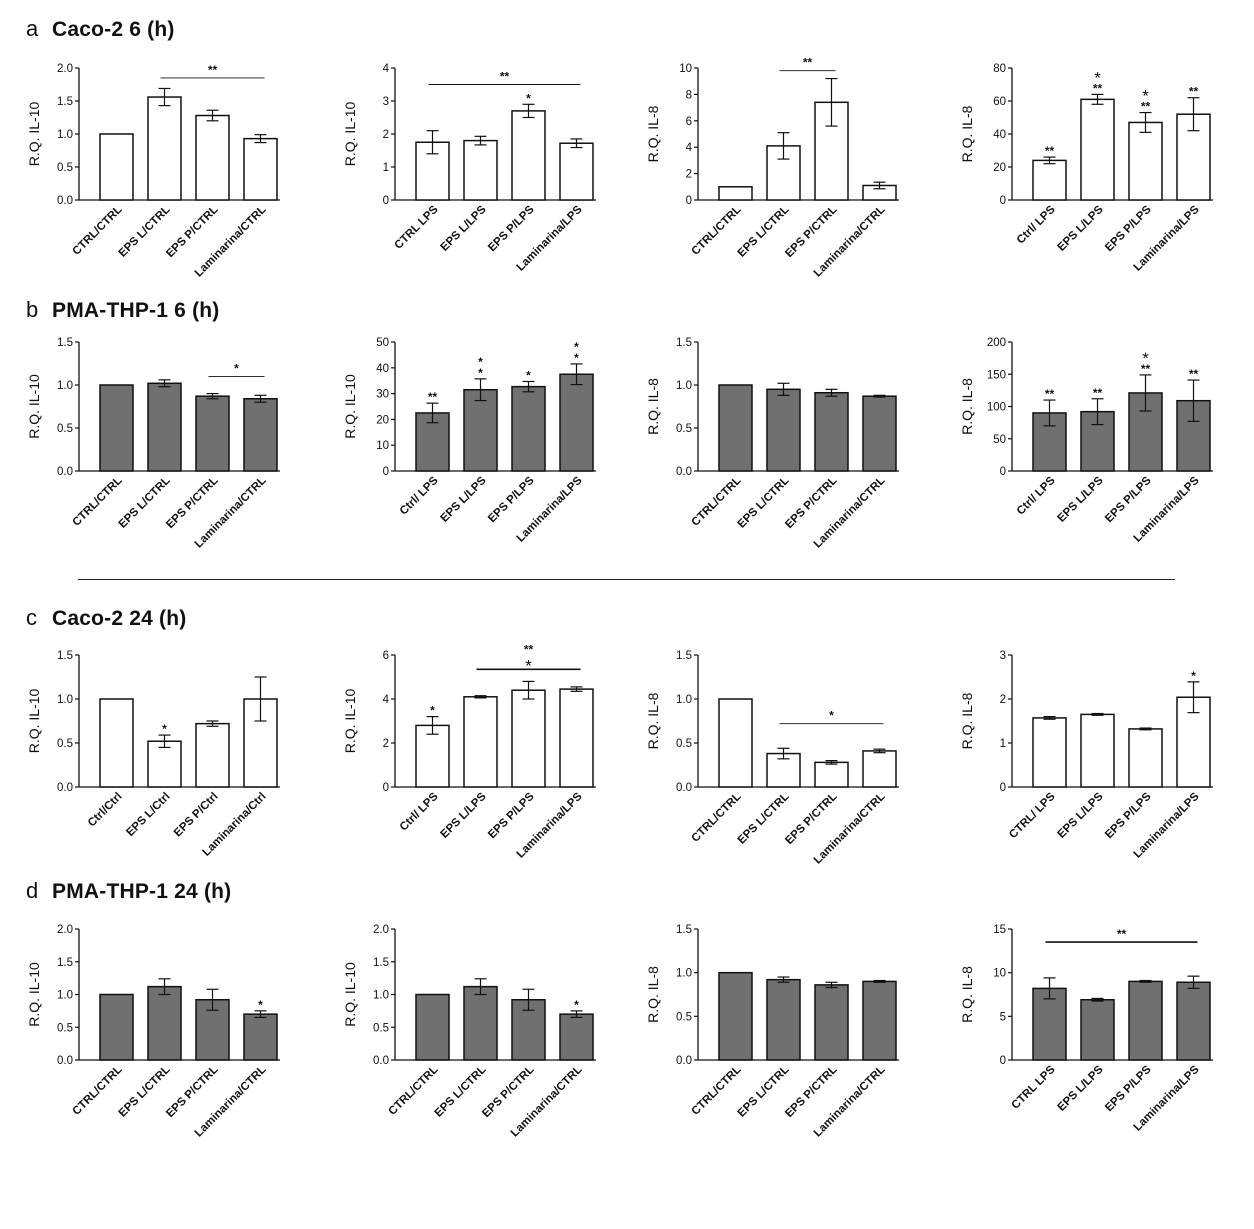 This screenshot has height=1229, width=1254. What do you see at coordinates (1034, 1087) in the screenshot?
I see `category-label: CTRL LPS` at bounding box center [1034, 1087].